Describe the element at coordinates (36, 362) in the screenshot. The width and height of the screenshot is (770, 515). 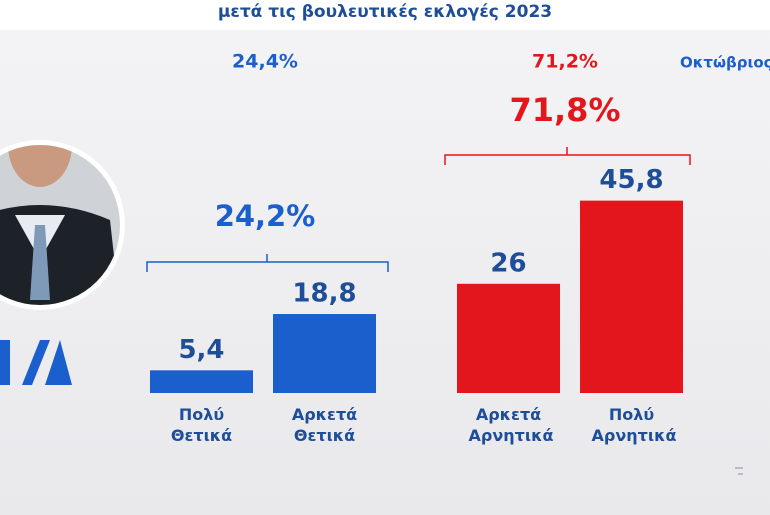
I see `party-logo` at that location.